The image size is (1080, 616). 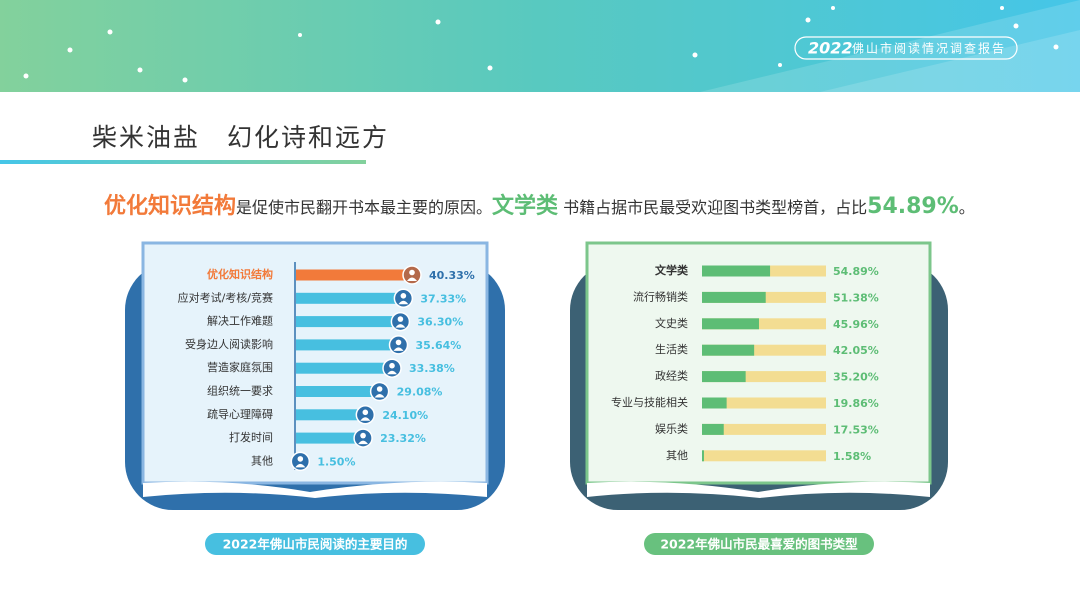 I want to click on banner-dots, so click(x=541, y=44).